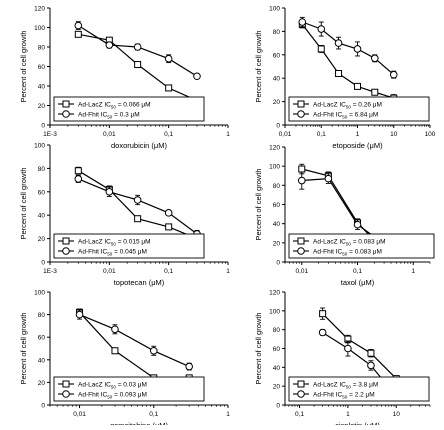 This screenshot has height=430, width=444. What do you see at coordinates (139, 282) in the screenshot?
I see `x-axis-title: topotecan (μM)` at bounding box center [139, 282].